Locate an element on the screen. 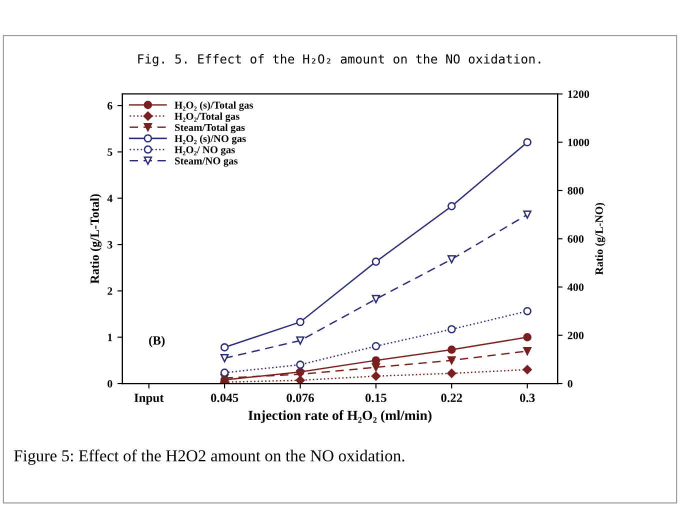 This screenshot has width=680, height=508. x-axis-title: Injection rate of H₂O₂ (ml/min) is located at coordinates (340, 416).